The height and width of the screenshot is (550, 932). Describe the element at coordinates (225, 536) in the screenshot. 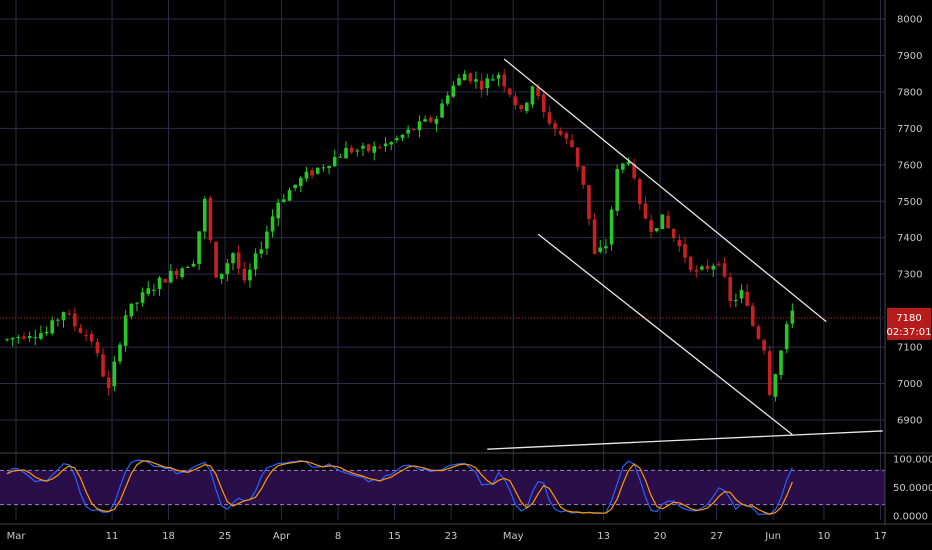

I see `x-tick-label: 25` at that location.